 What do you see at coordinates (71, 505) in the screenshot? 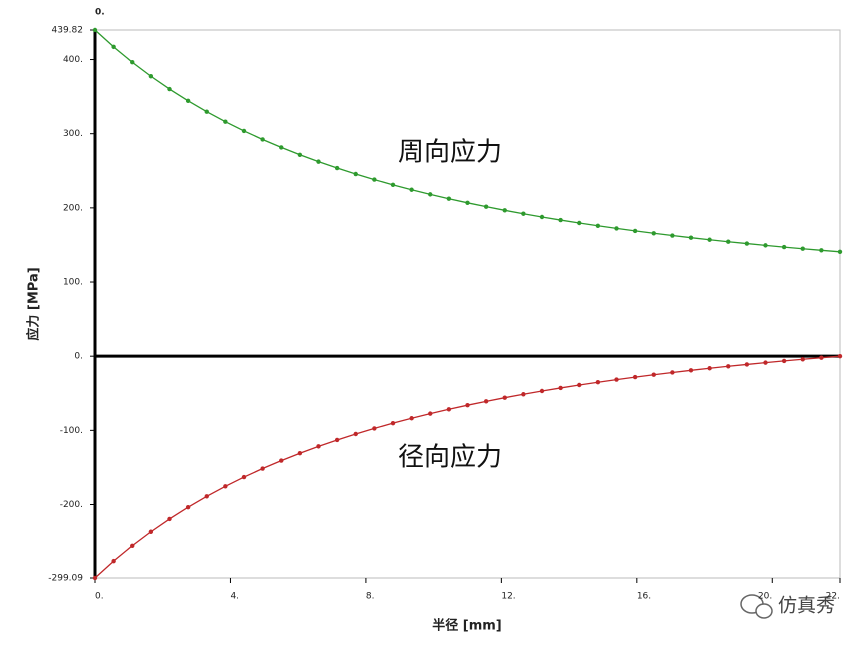
I see `y-tick-label: -200.` at bounding box center [71, 505].